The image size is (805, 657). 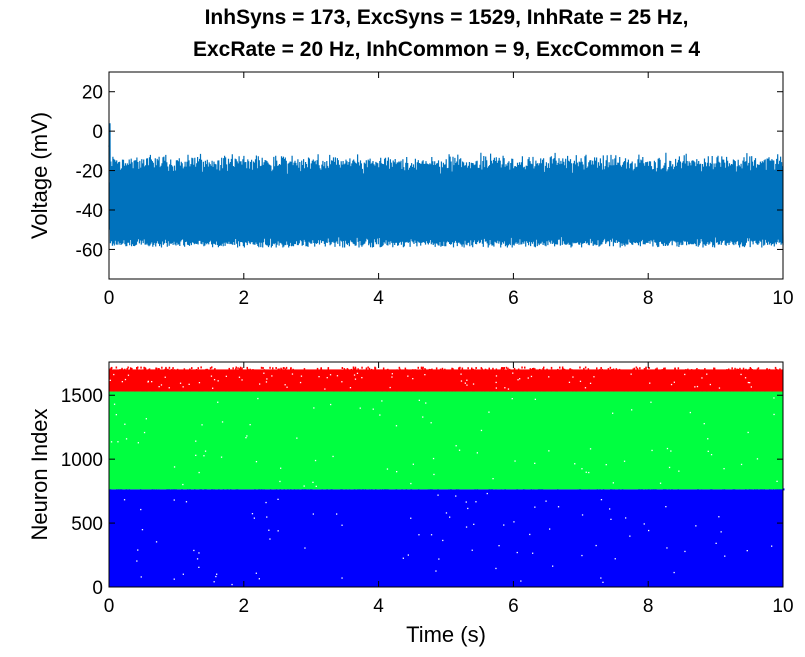 I want to click on x-tick-label: 0, so click(x=109, y=298).